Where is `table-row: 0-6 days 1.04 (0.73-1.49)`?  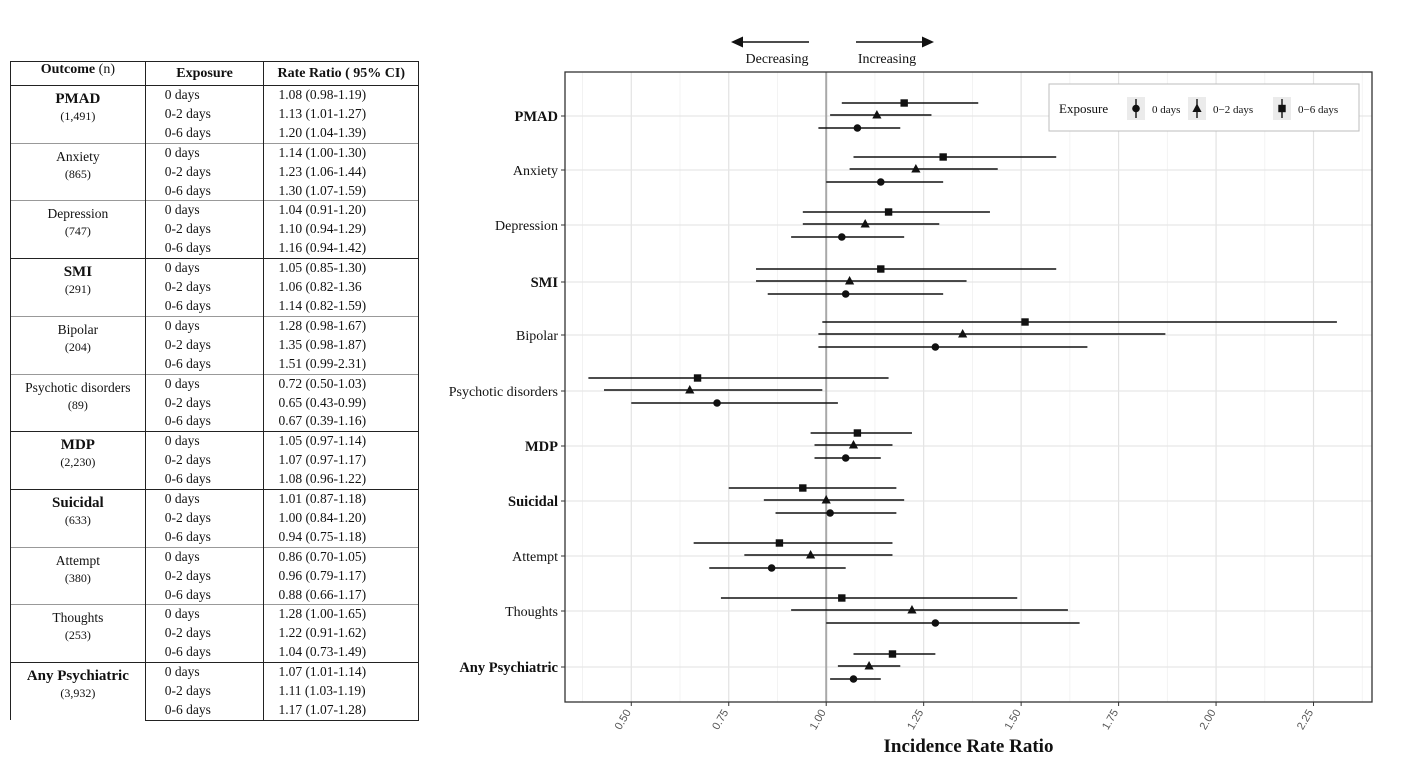 table-row: 0-6 days 1.04 (0.73-1.49) is located at coordinates (215, 653).